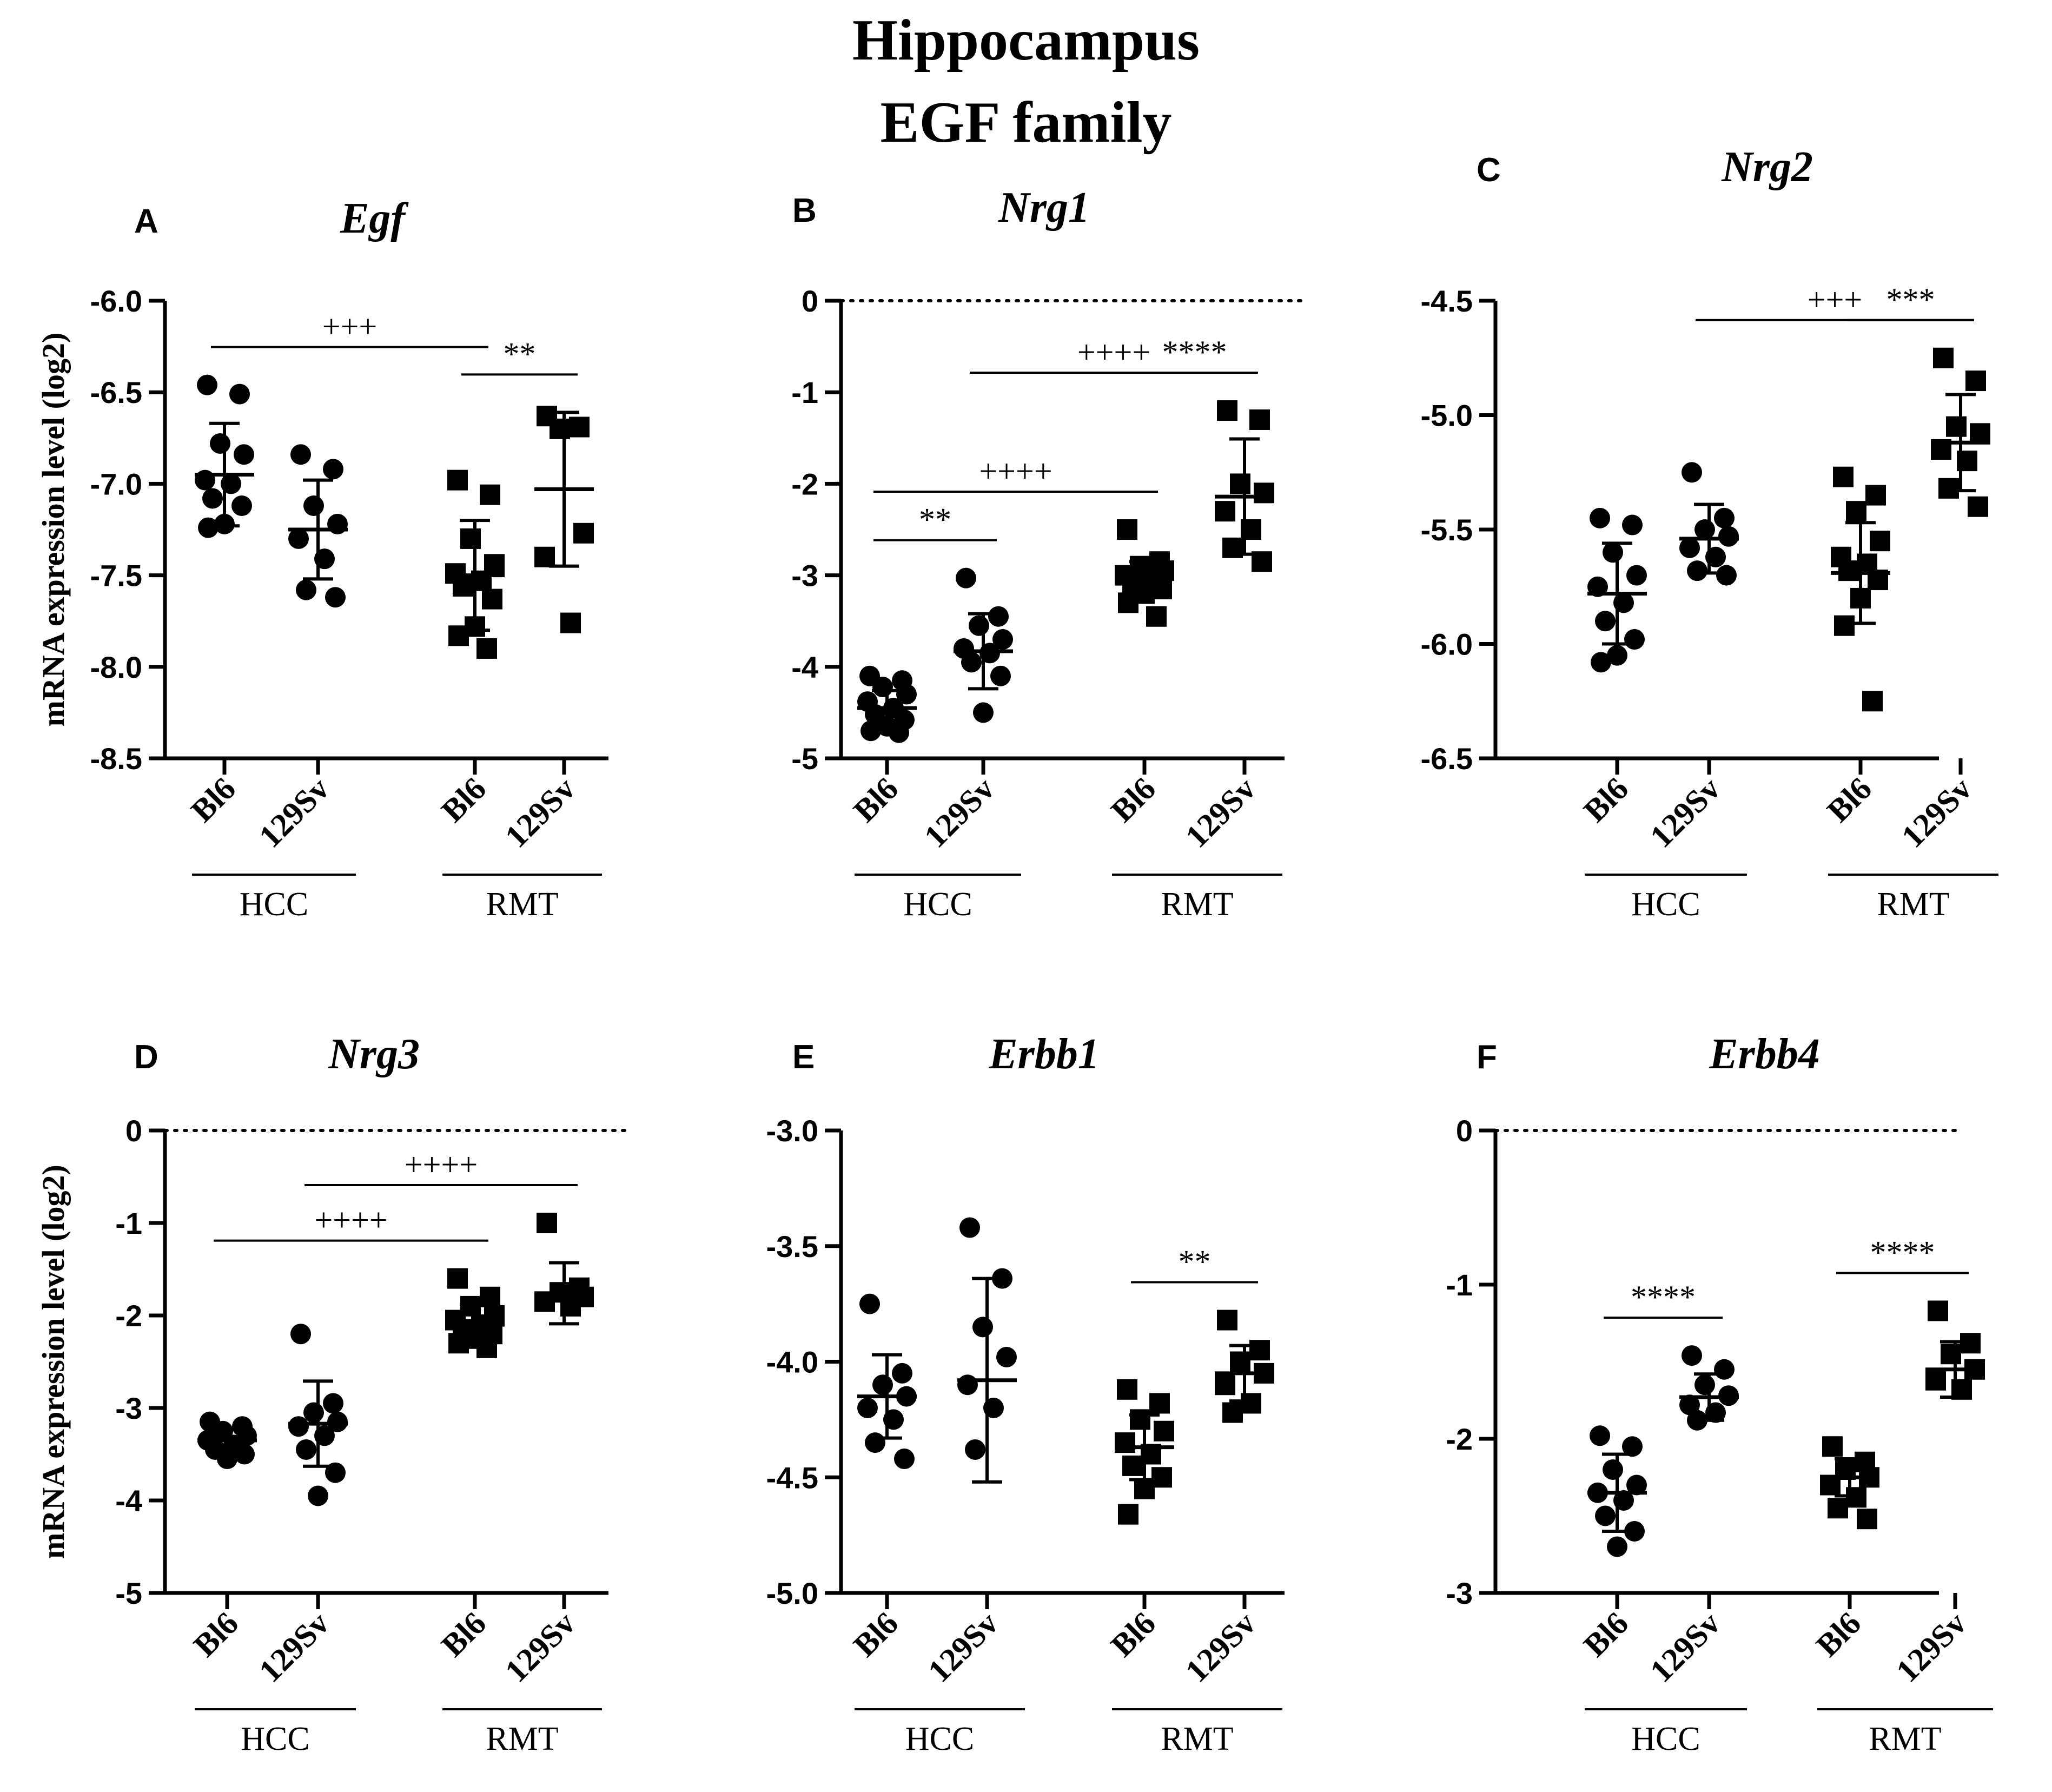 The width and height of the screenshot is (2052, 1792). I want to click on significance-label: ++++, so click(441, 1164).